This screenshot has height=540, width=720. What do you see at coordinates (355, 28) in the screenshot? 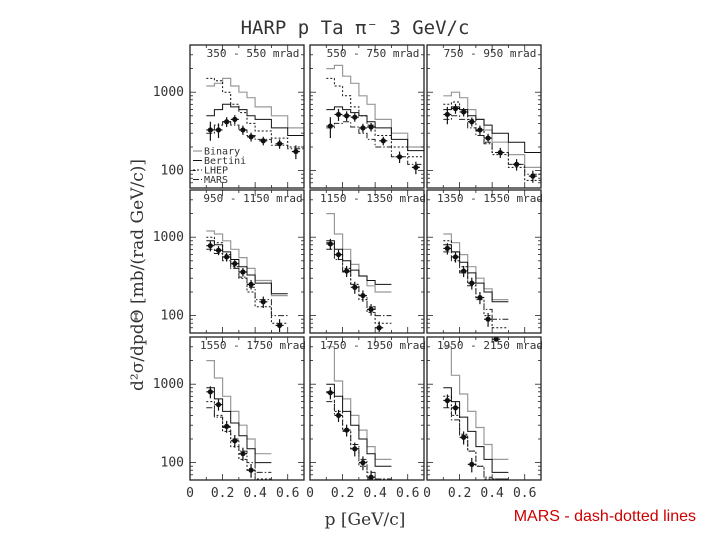
I see `chart-title: HARP p Ta π⁻ 3 GeV/c` at bounding box center [355, 28].